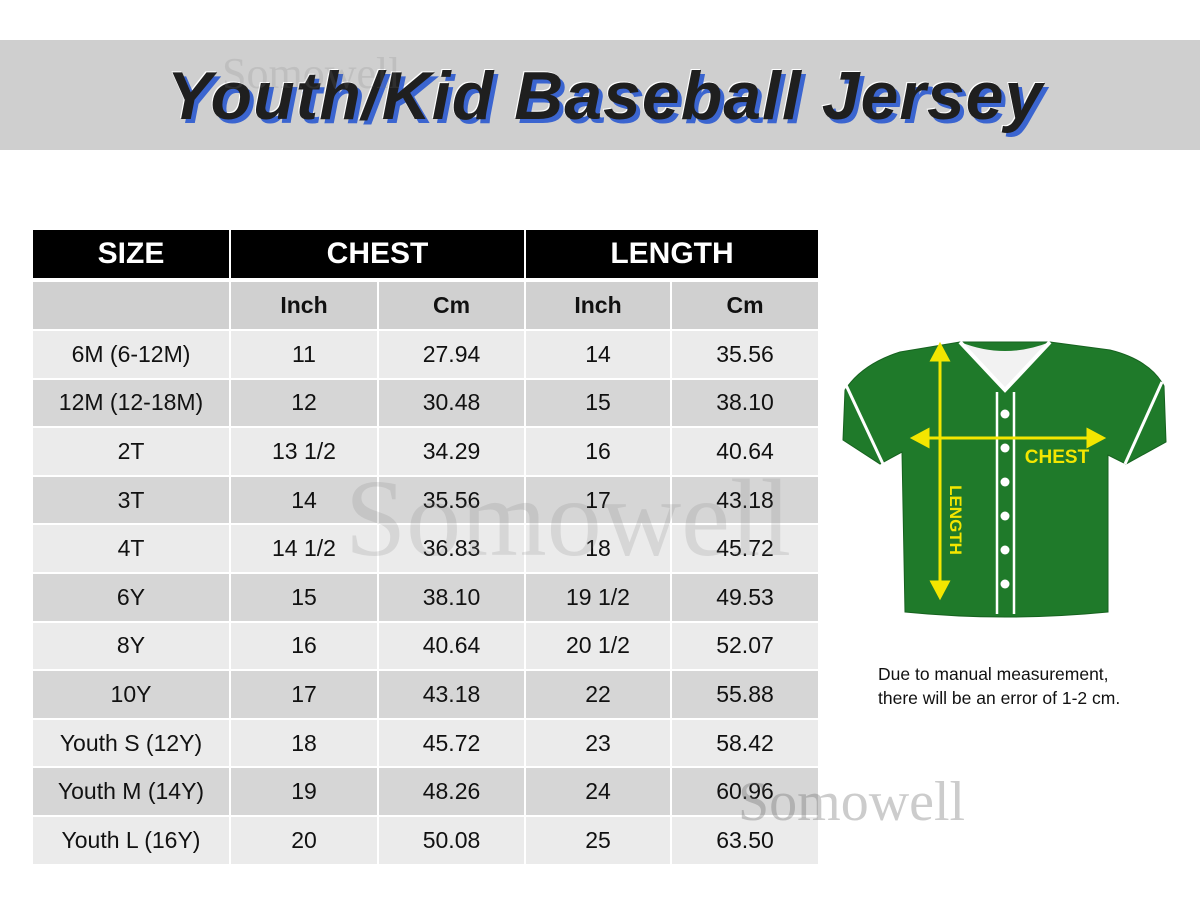 This screenshot has height=900, width=1200. Describe the element at coordinates (132, 598) in the screenshot. I see `size-cell: 6Y` at that location.